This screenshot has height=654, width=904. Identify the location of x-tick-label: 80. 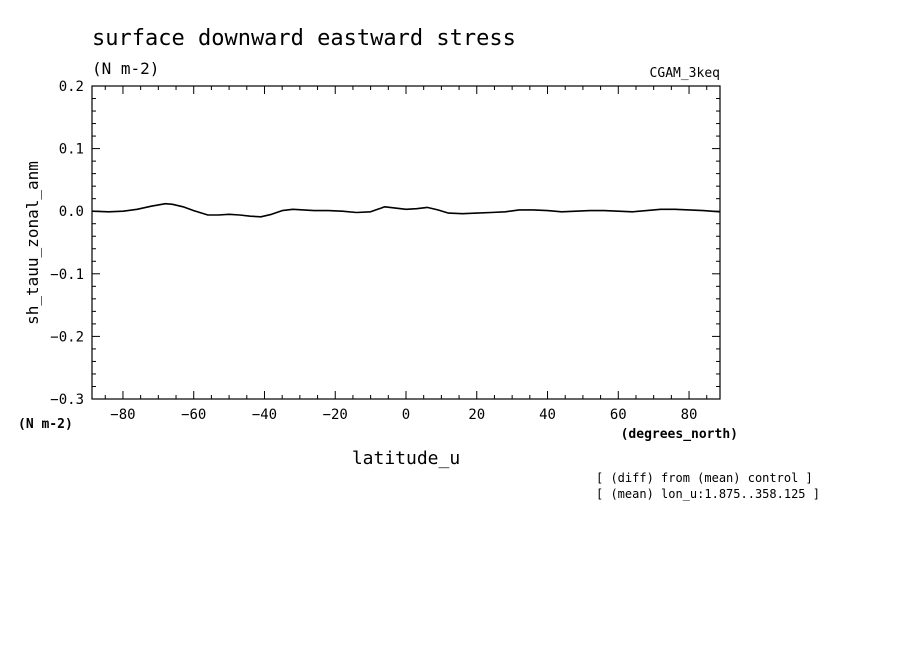
(689, 415).